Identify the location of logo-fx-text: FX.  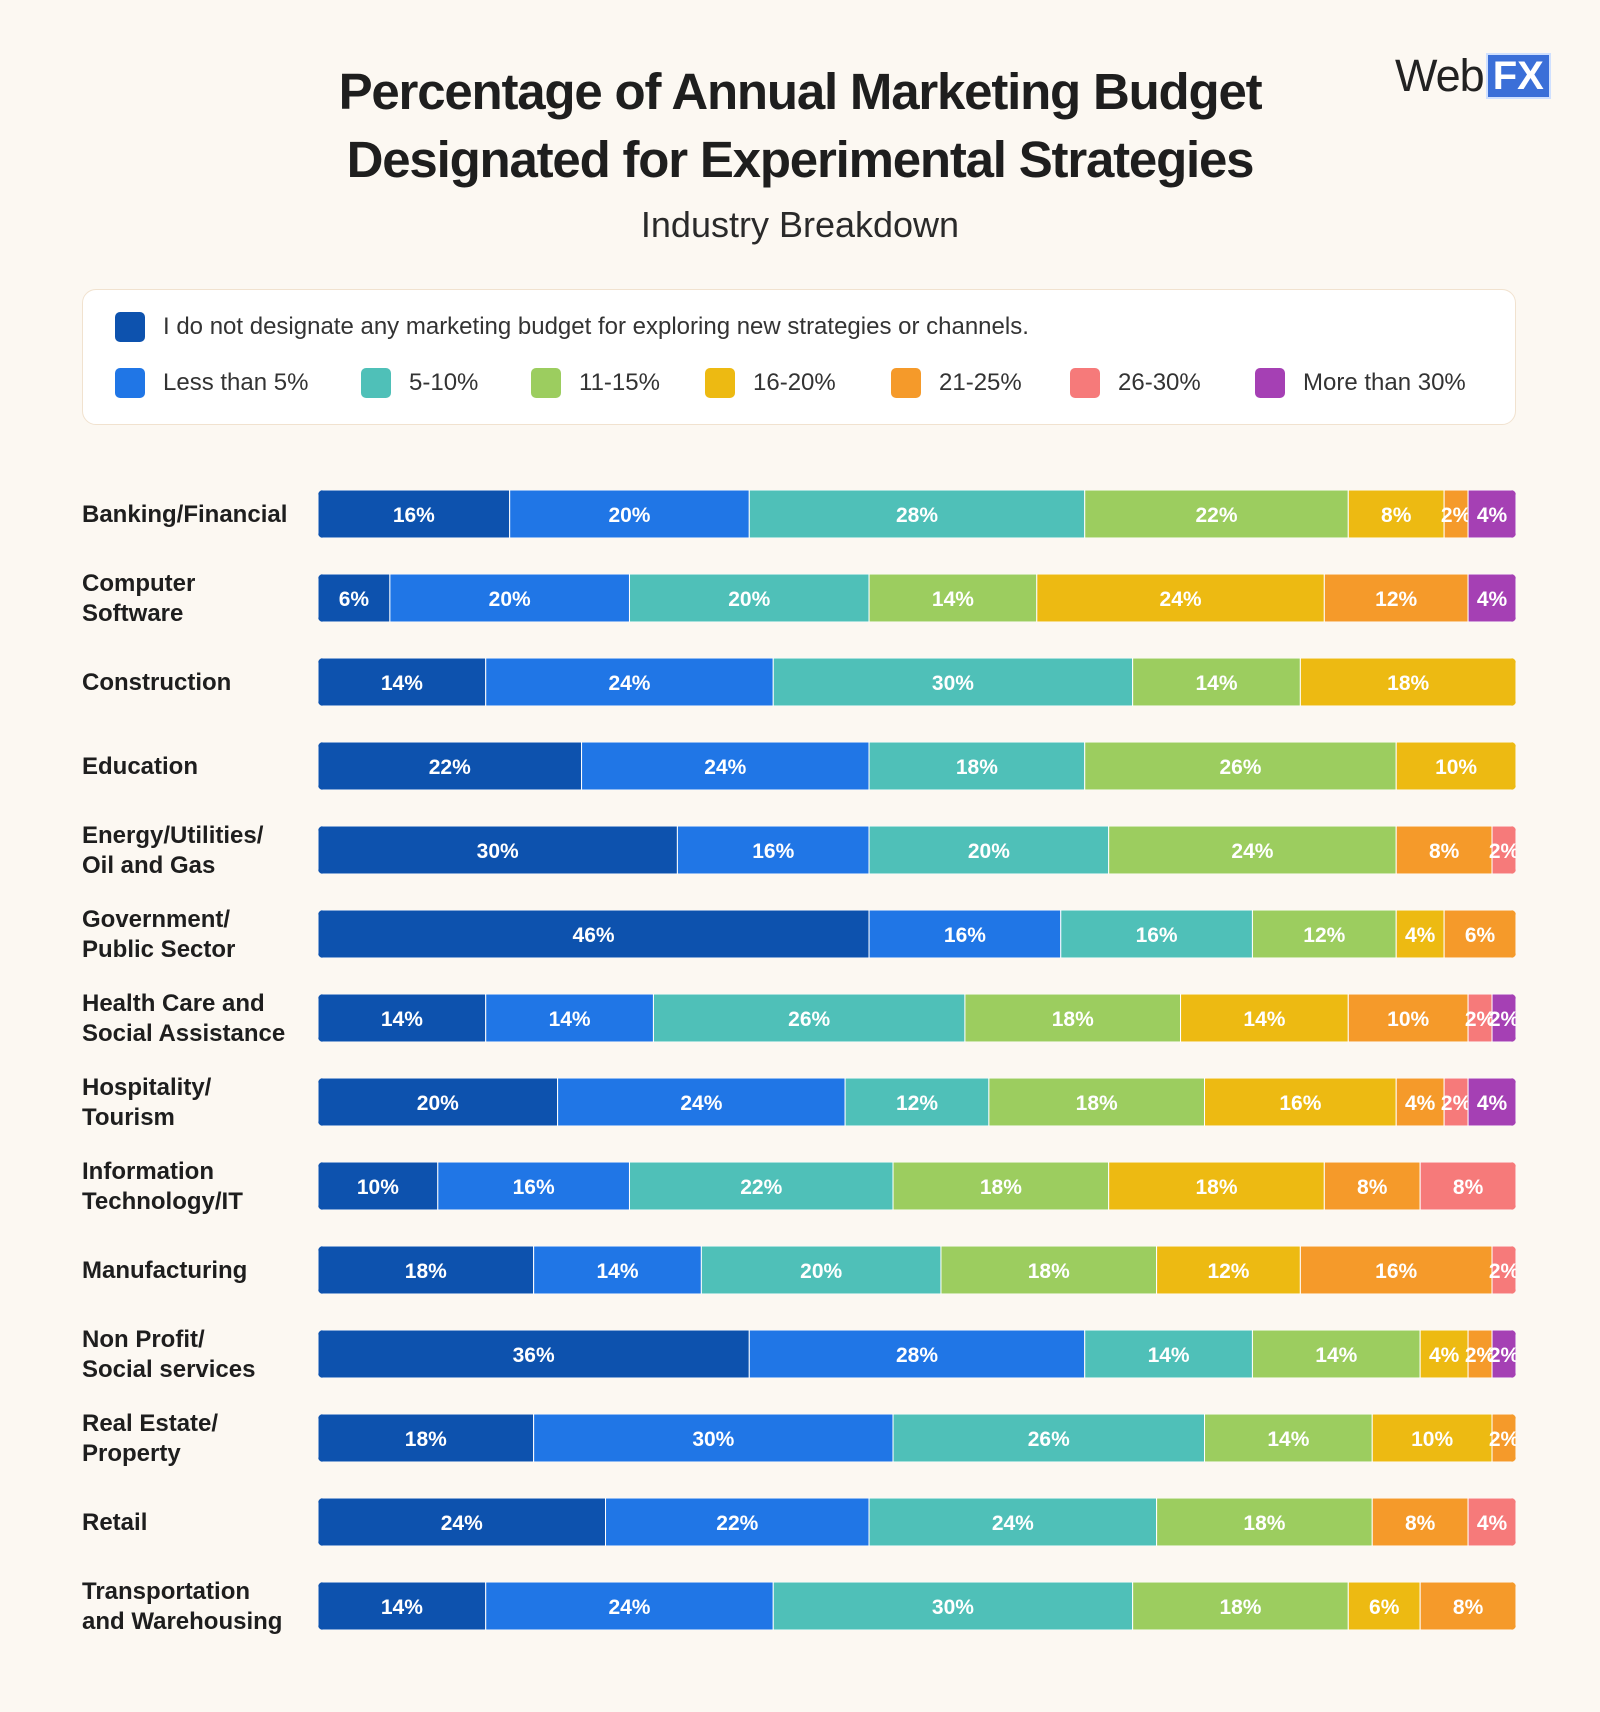
(1518, 76).